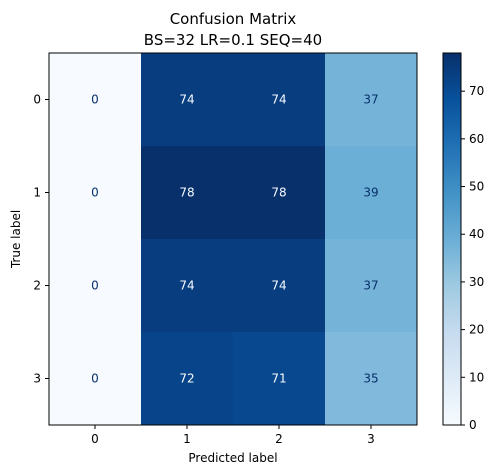  What do you see at coordinates (476, 377) in the screenshot?
I see `colorbar-tick-label-1: 10` at bounding box center [476, 377].